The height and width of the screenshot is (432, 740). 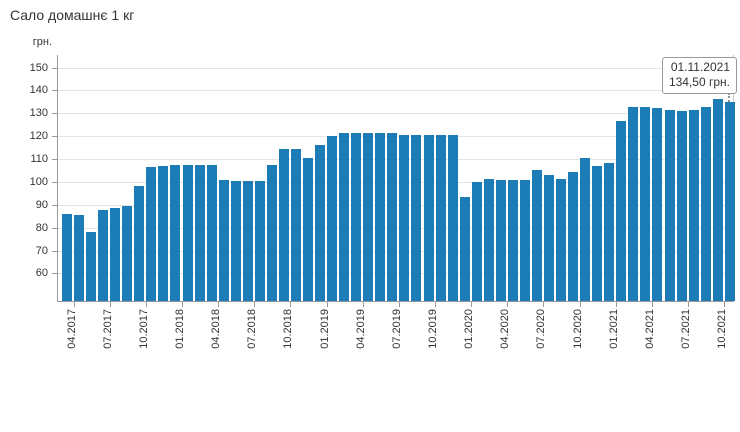 What do you see at coordinates (729, 201) in the screenshot?
I see `bar-11.2021` at bounding box center [729, 201].